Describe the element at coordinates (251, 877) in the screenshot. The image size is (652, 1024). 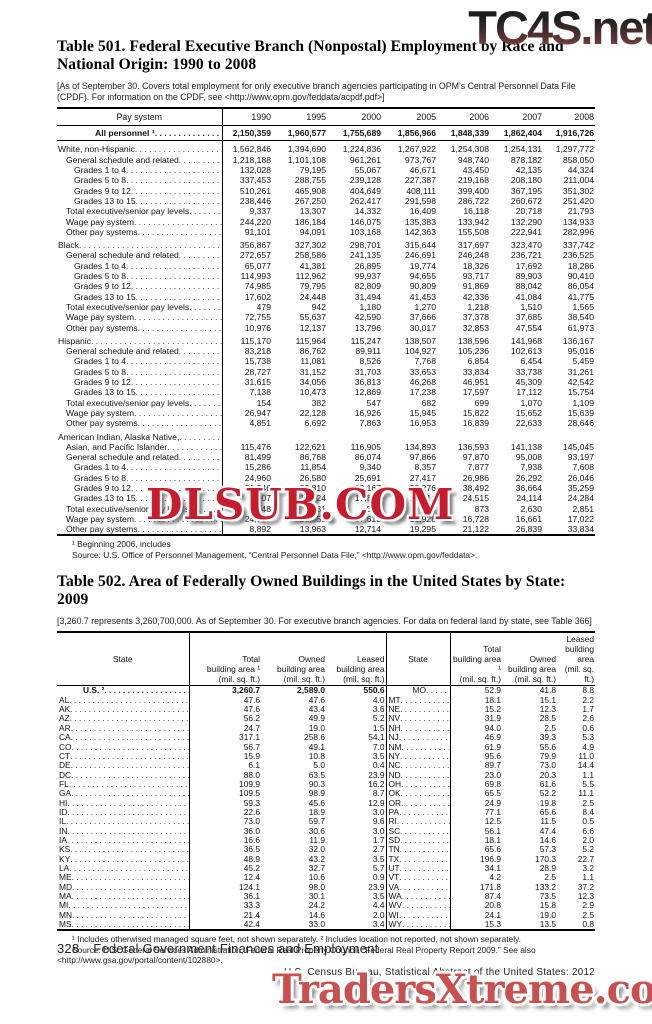
I see `cell-value: 12.4` at that location.